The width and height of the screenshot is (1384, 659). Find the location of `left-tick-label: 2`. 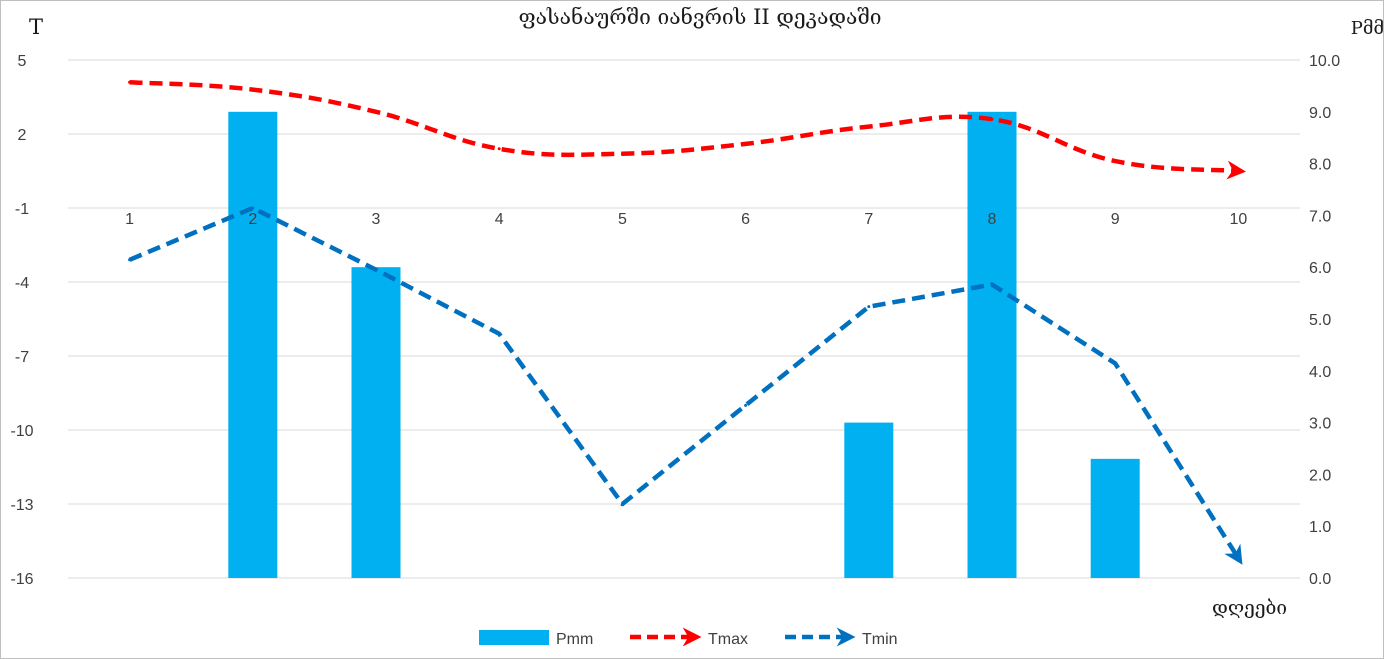

left-tick-label: 2 is located at coordinates (22, 135).